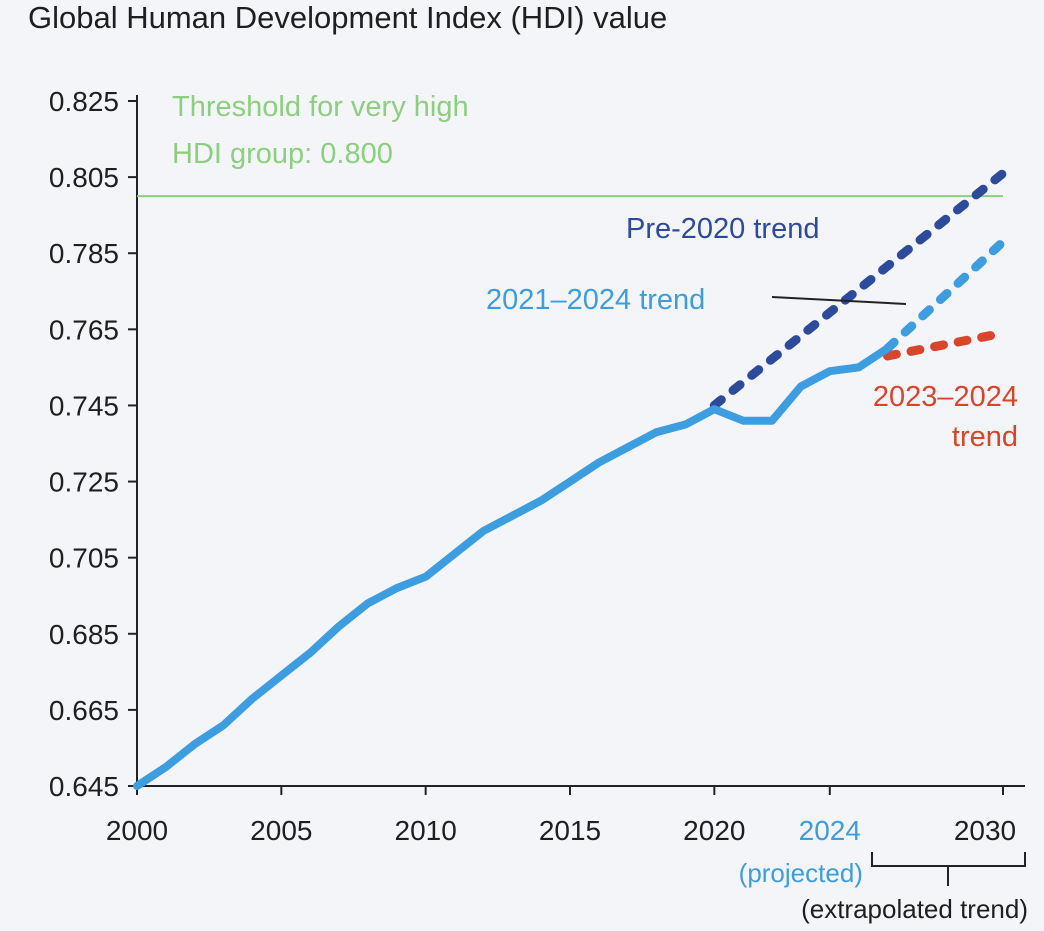 The height and width of the screenshot is (931, 1044). I want to click on y-tick-label: 0.685, so click(84, 634).